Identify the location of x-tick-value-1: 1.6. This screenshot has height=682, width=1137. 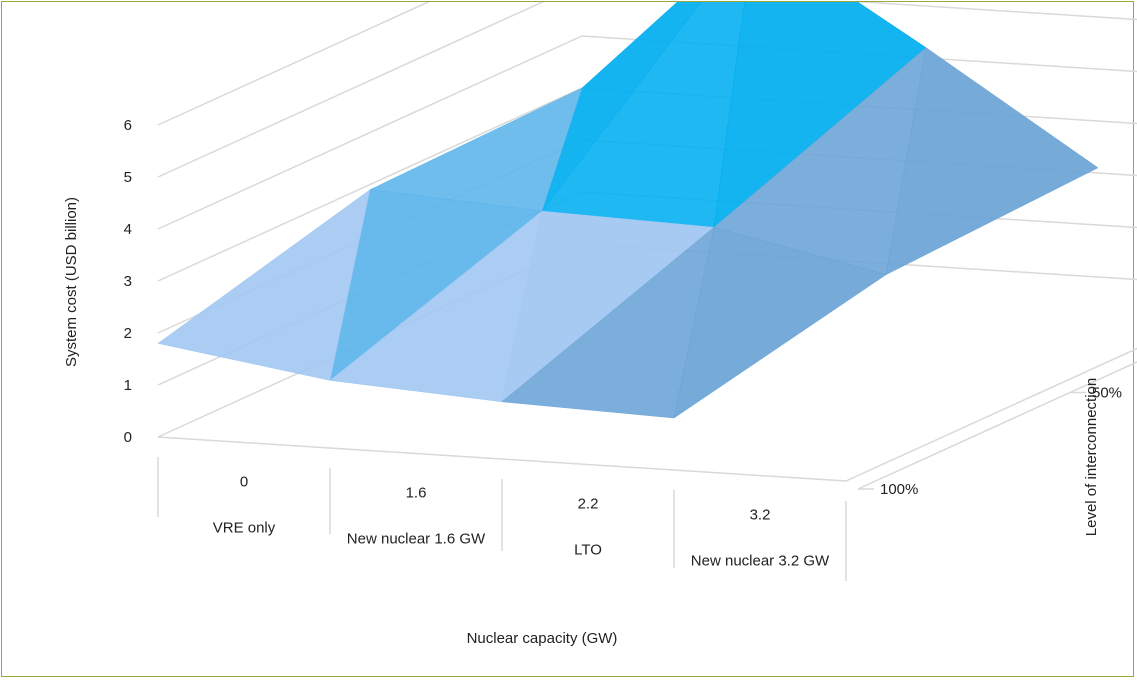
(416, 493).